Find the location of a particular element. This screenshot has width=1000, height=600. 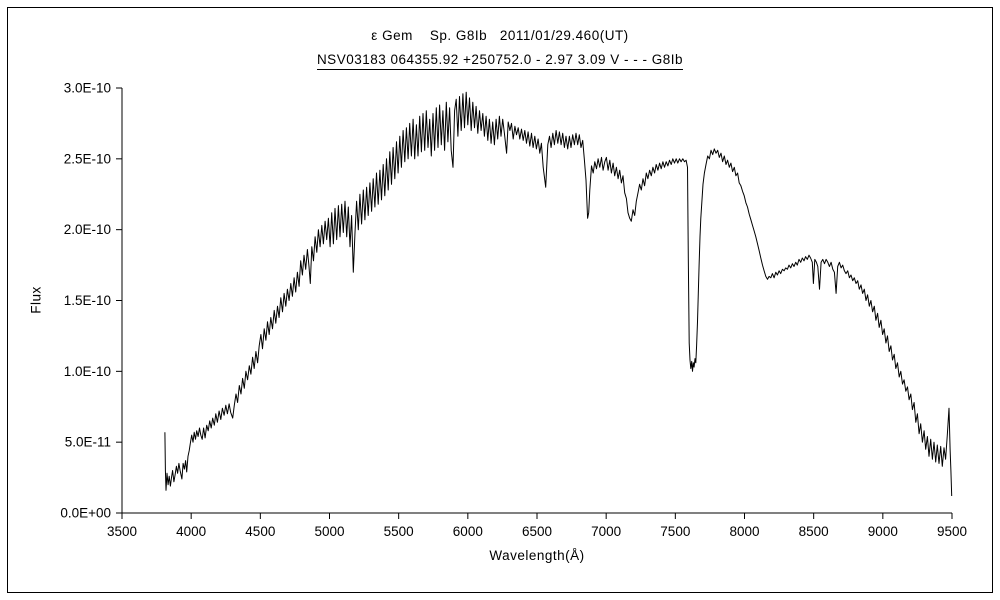

y-tick-label: 5.0E-11 is located at coordinates (88, 442).